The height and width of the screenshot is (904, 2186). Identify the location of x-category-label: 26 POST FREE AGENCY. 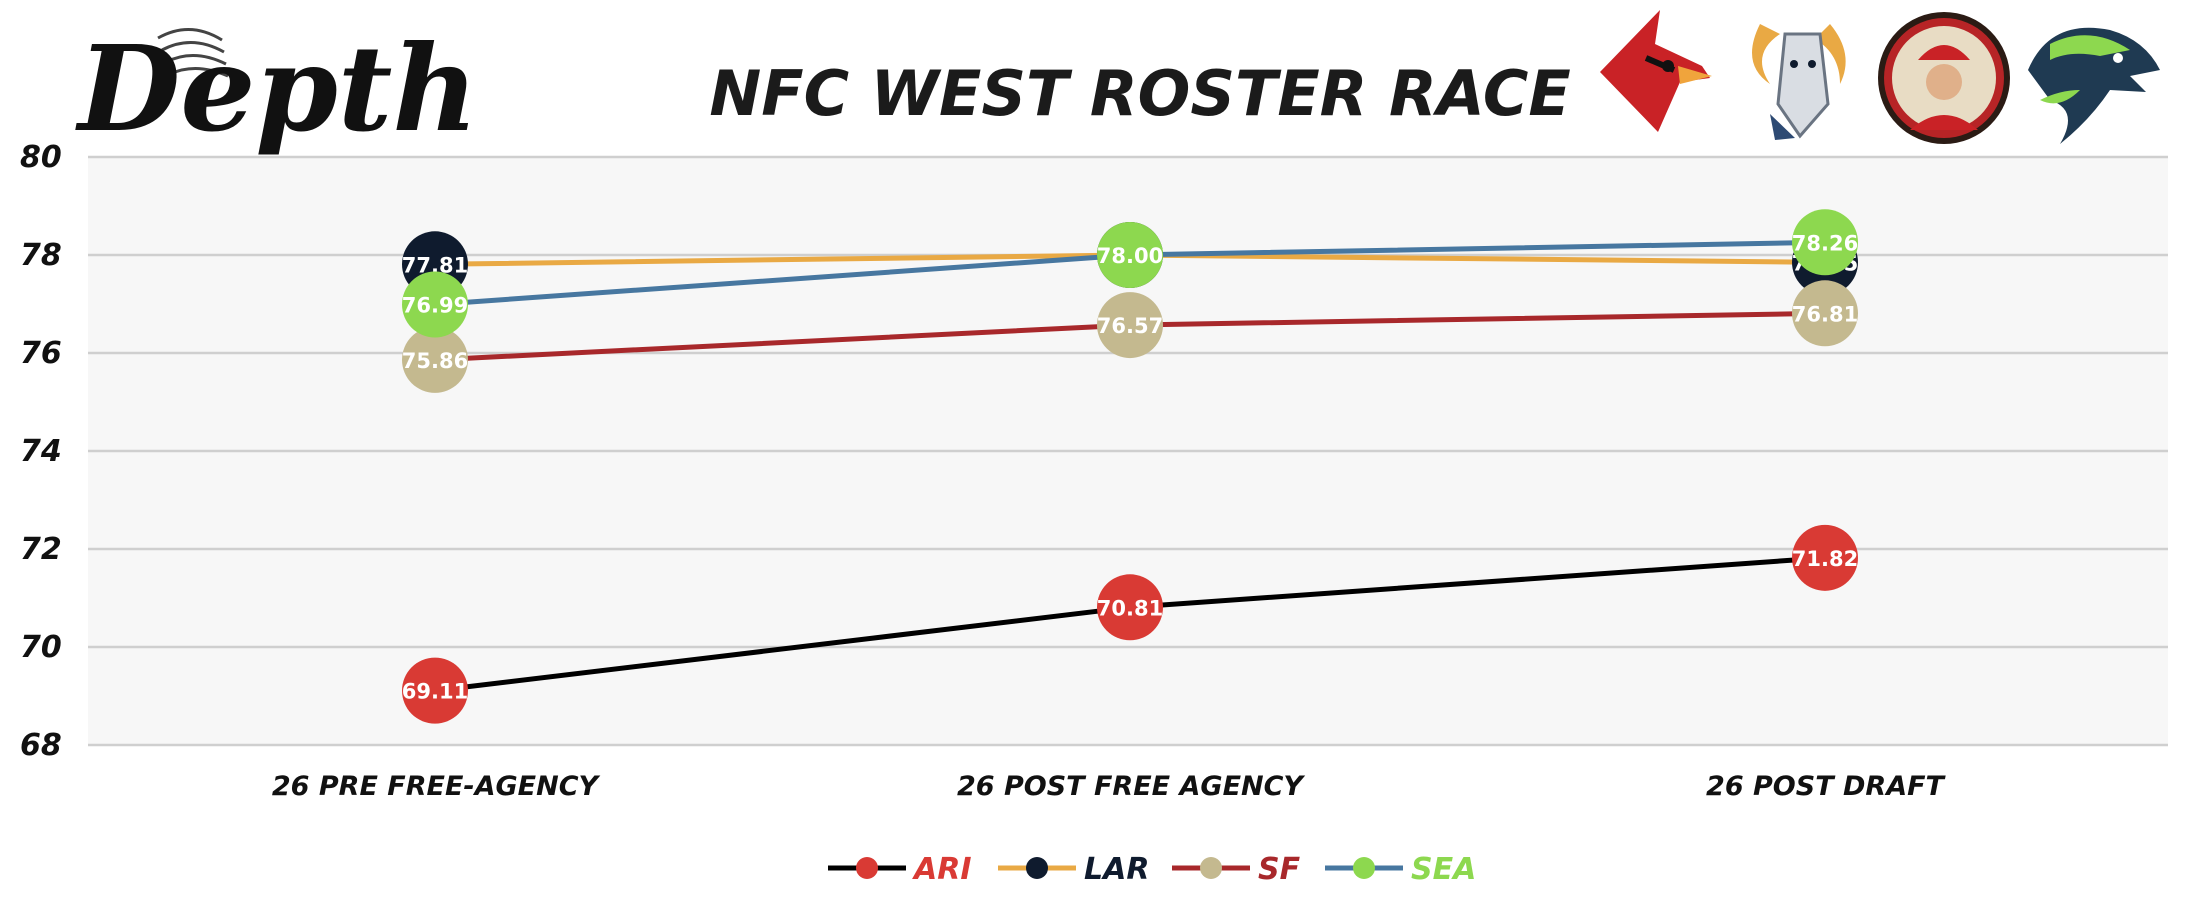
(1131, 786).